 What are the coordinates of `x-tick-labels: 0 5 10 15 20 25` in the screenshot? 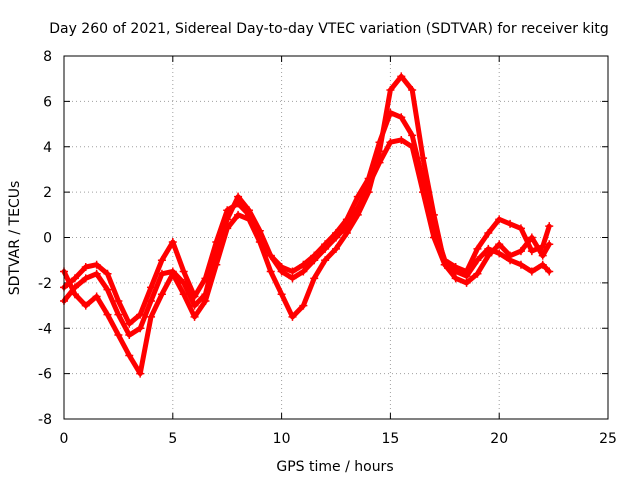 It's located at (338, 439).